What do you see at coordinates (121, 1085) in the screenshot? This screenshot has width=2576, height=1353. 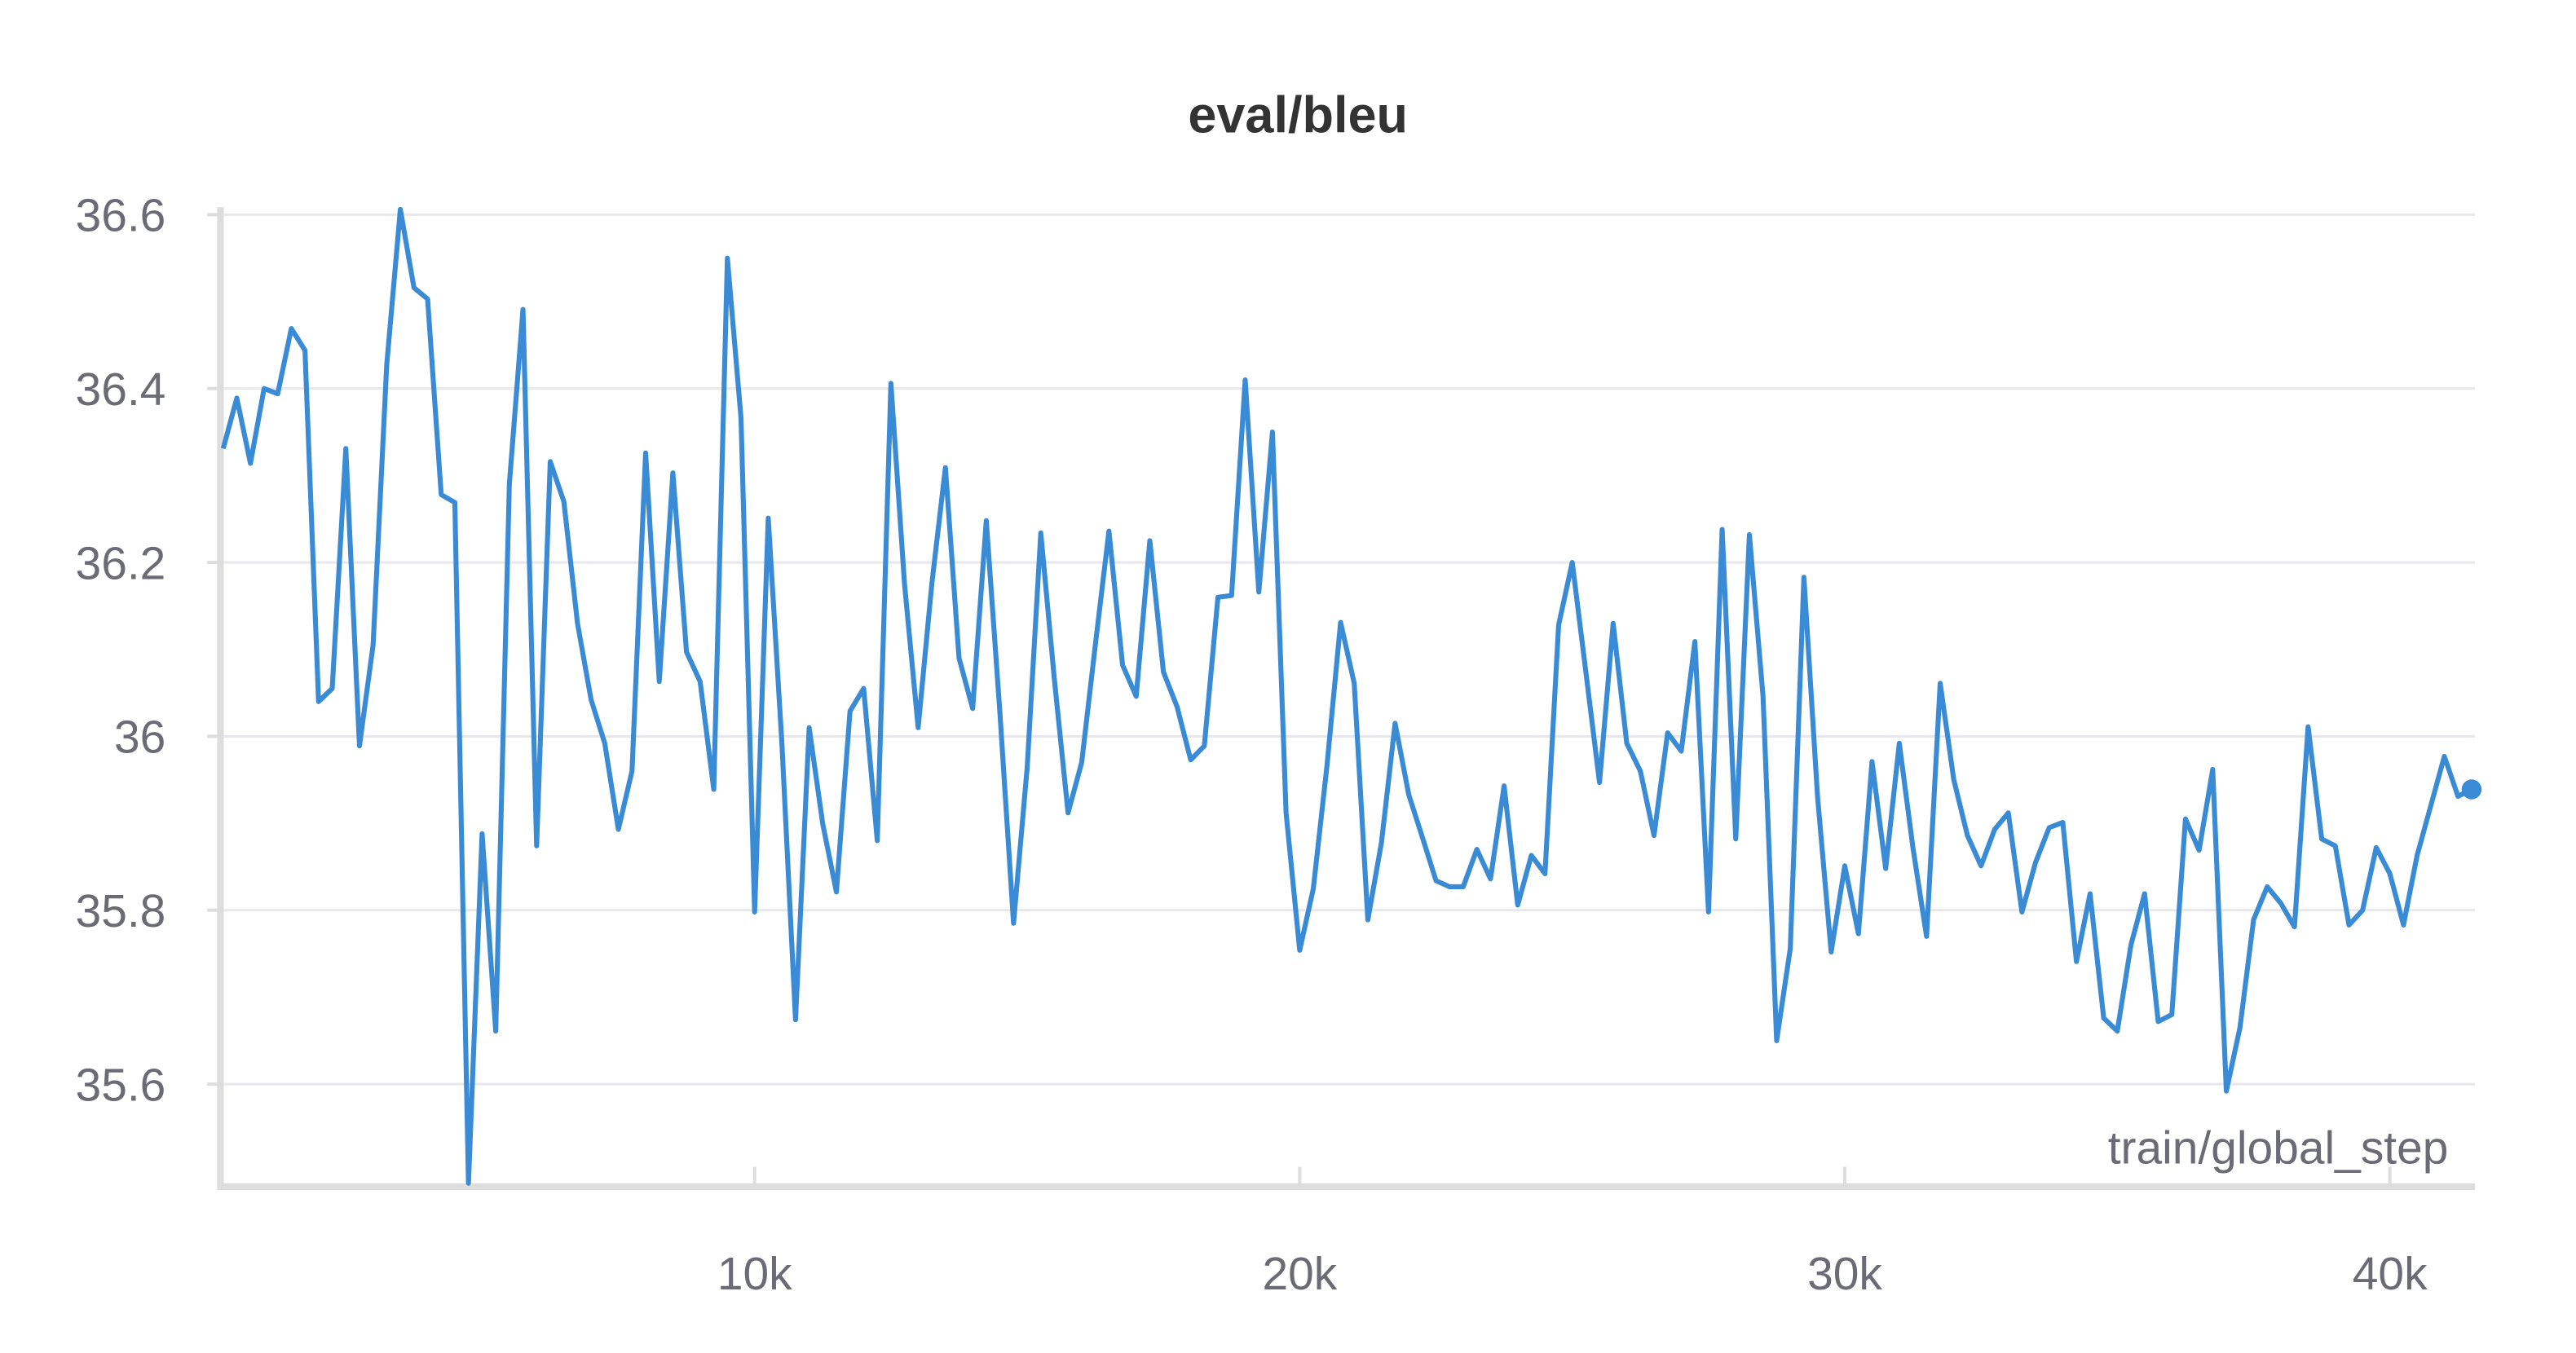 I see `y-tick-label: 35.6` at bounding box center [121, 1085].